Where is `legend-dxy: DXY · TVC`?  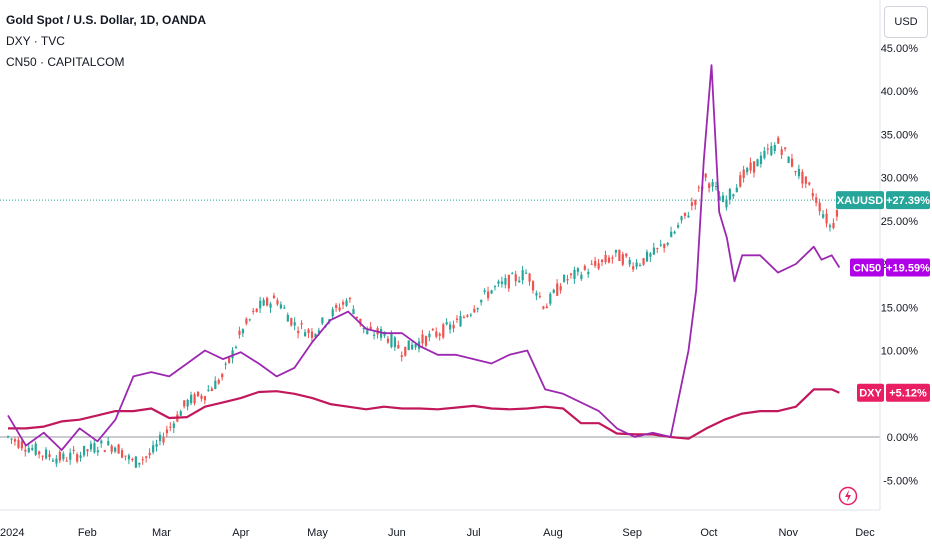
legend-dxy: DXY · TVC is located at coordinates (35, 41).